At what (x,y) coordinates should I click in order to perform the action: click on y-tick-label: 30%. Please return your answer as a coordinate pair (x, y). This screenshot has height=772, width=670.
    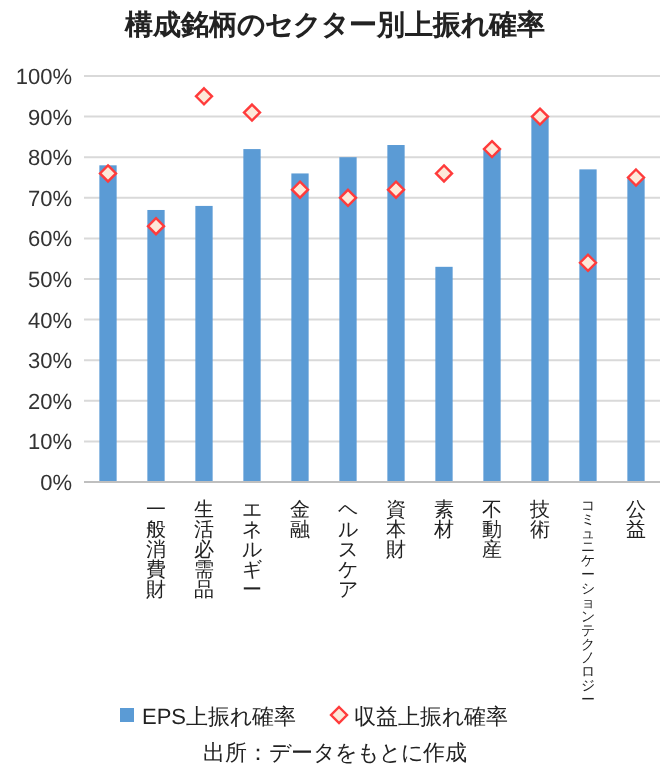
    Looking at the image, I should click on (50, 362).